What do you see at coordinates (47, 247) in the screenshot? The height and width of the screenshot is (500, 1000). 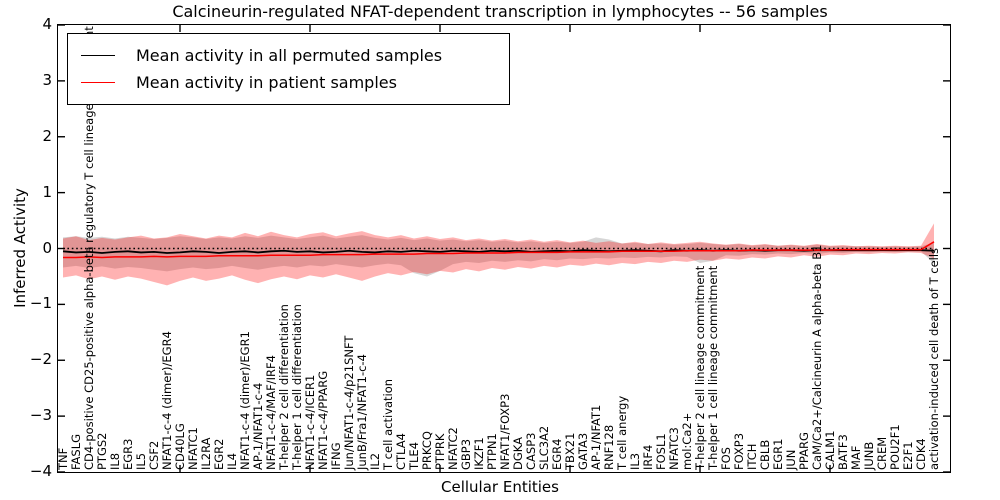 I see `y-tick-label: 0` at bounding box center [47, 247].